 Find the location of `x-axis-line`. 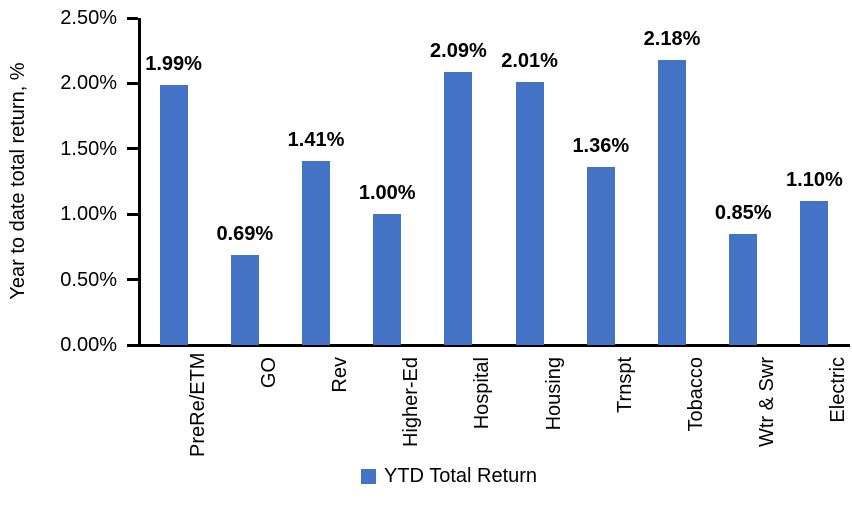

x-axis-line is located at coordinates (494, 345).